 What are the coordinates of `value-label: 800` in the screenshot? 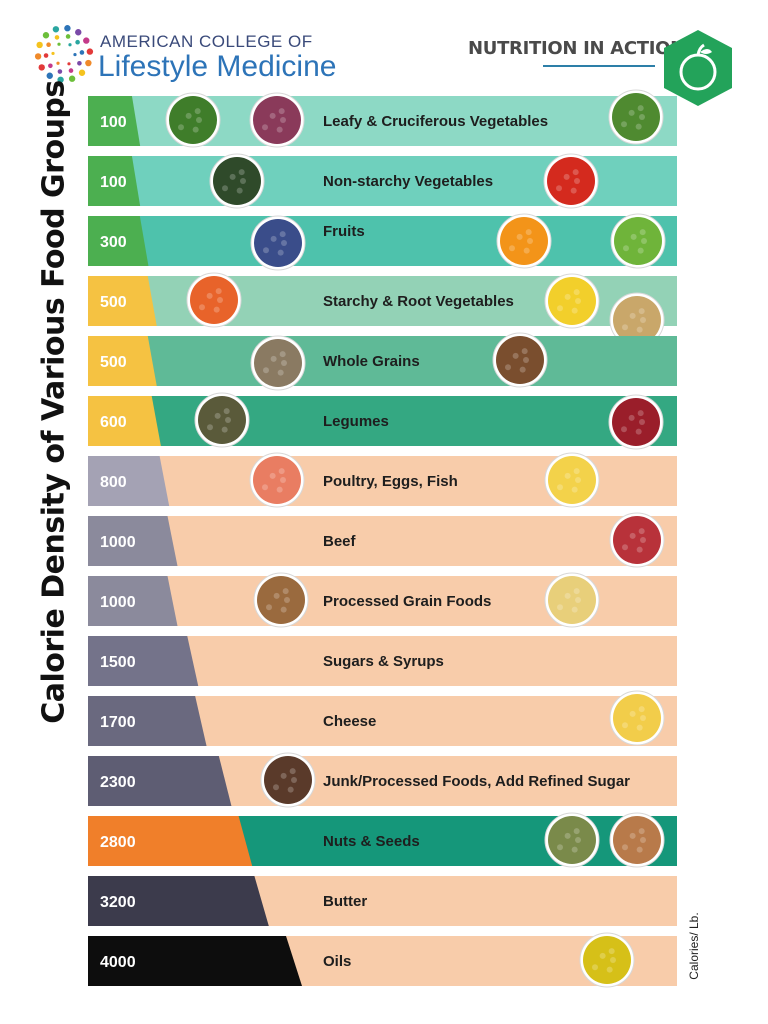 It's located at (113, 482).